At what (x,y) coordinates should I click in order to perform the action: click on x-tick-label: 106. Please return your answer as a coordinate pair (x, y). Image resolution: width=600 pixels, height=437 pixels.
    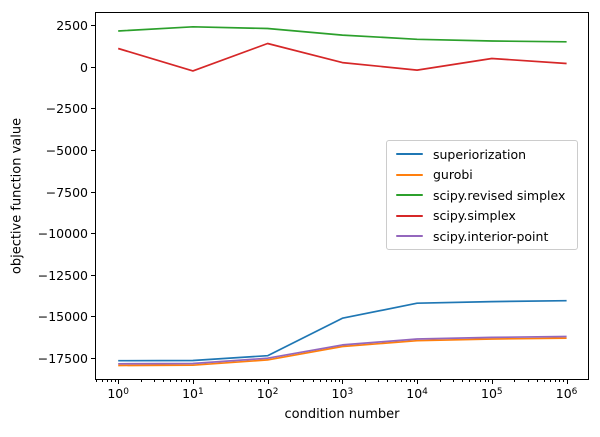
    Looking at the image, I should click on (566, 393).